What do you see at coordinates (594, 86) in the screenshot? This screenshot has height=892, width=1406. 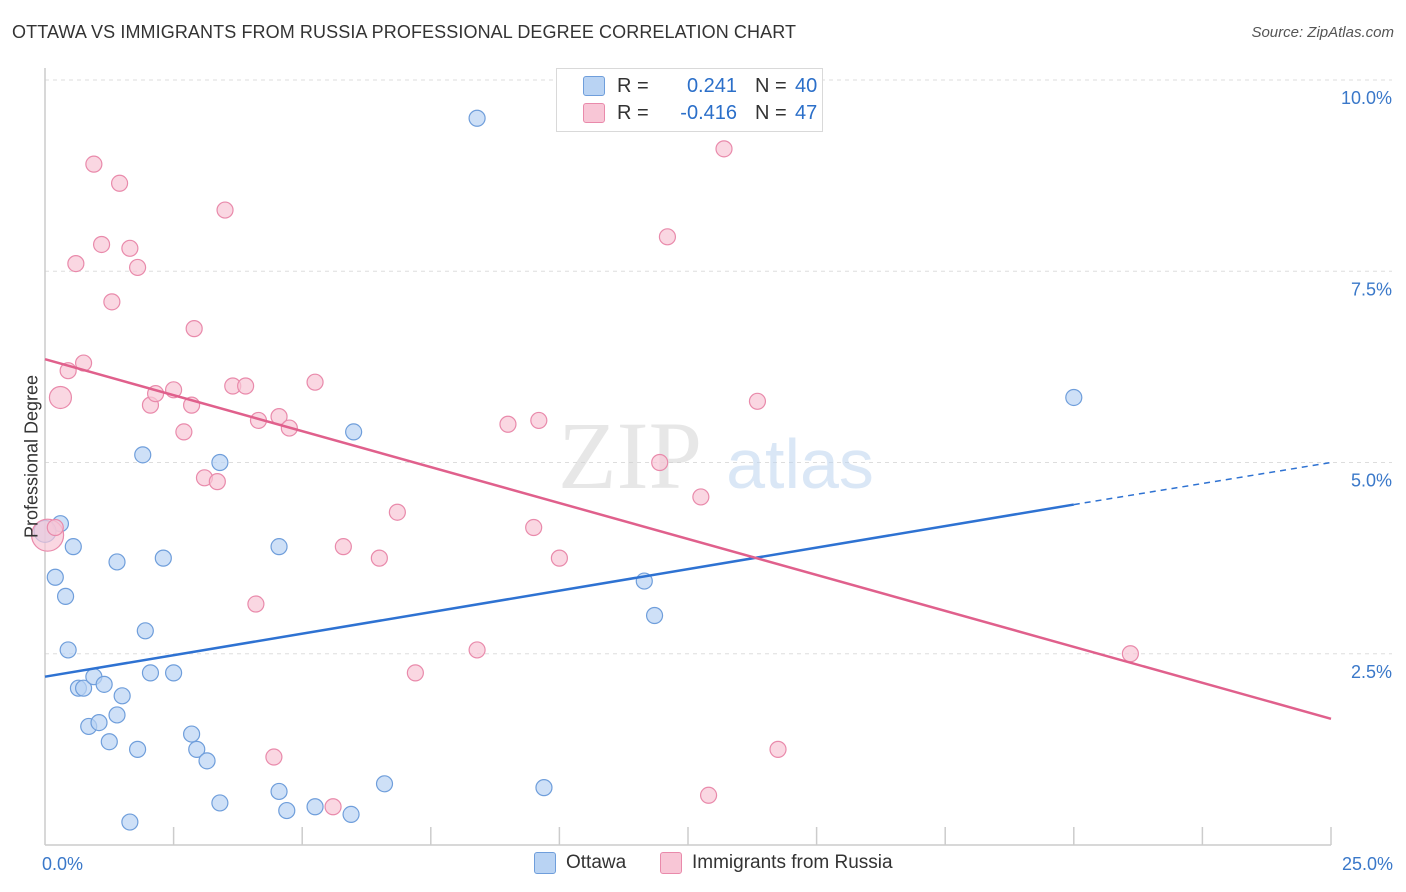 I see `legend-swatch-ottawa` at bounding box center [594, 86].